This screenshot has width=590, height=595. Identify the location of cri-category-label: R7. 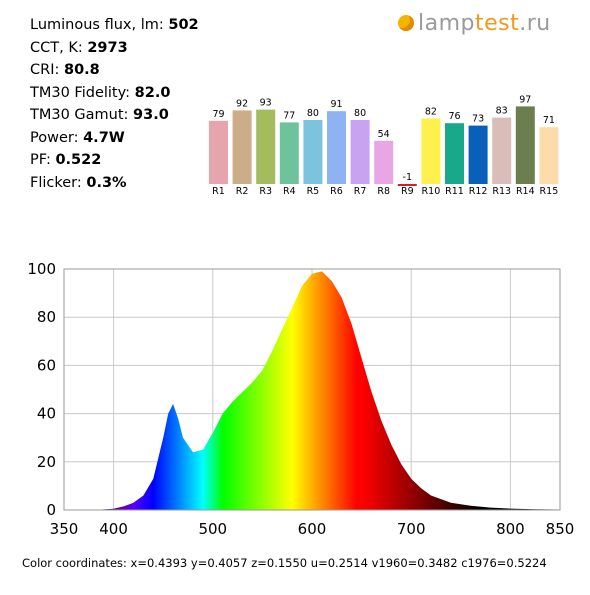
(360, 191).